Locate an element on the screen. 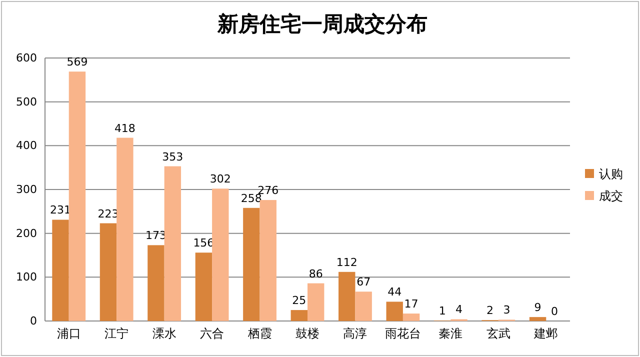  data-label: 231 is located at coordinates (61, 210).